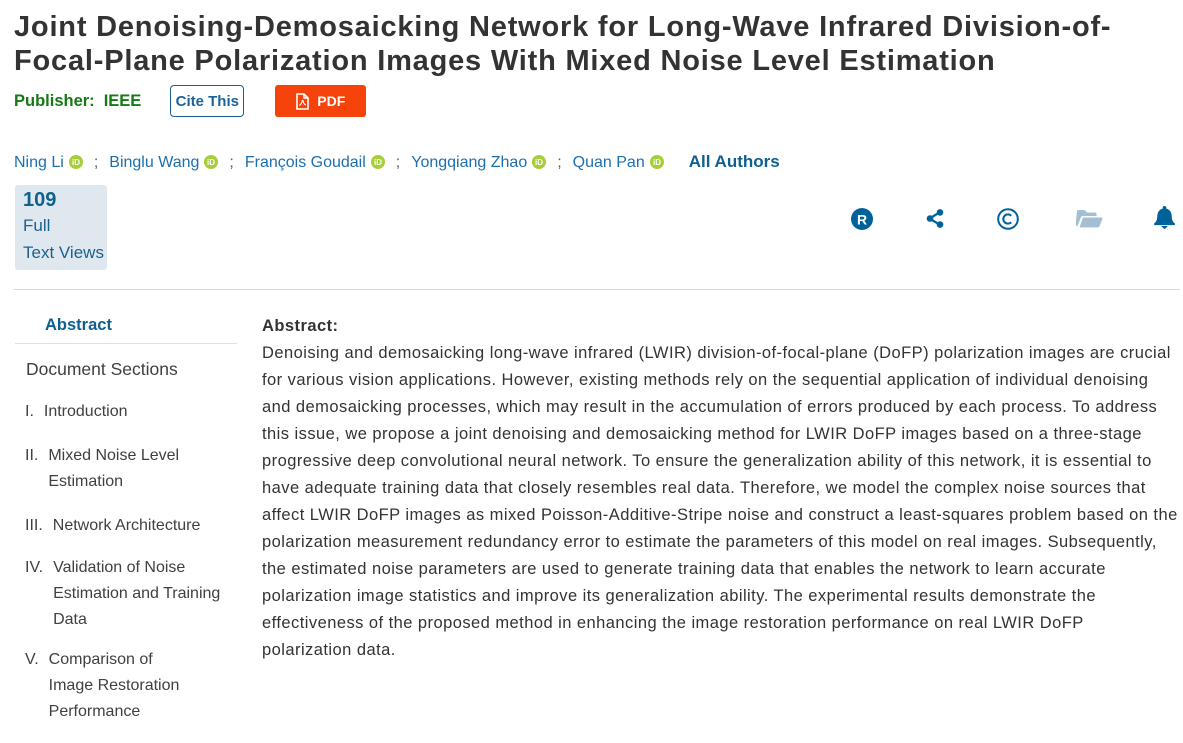 The image size is (1183, 743). I want to click on svg-text: R, so click(862, 220).